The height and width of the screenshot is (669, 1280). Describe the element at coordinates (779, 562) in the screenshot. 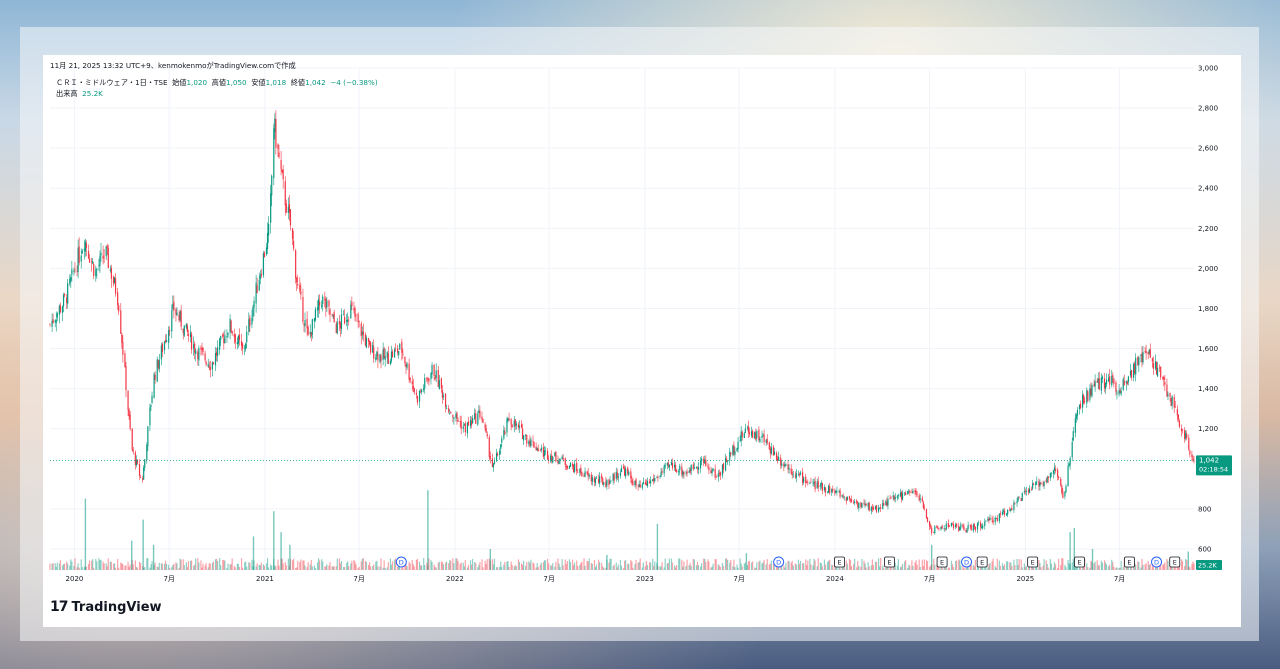

I see `dividend-marker` at that location.